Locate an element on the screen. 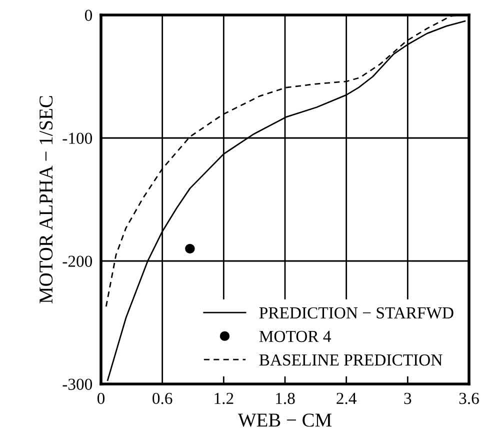  legend-label: PREDICTION − STARFWD is located at coordinates (356, 313).